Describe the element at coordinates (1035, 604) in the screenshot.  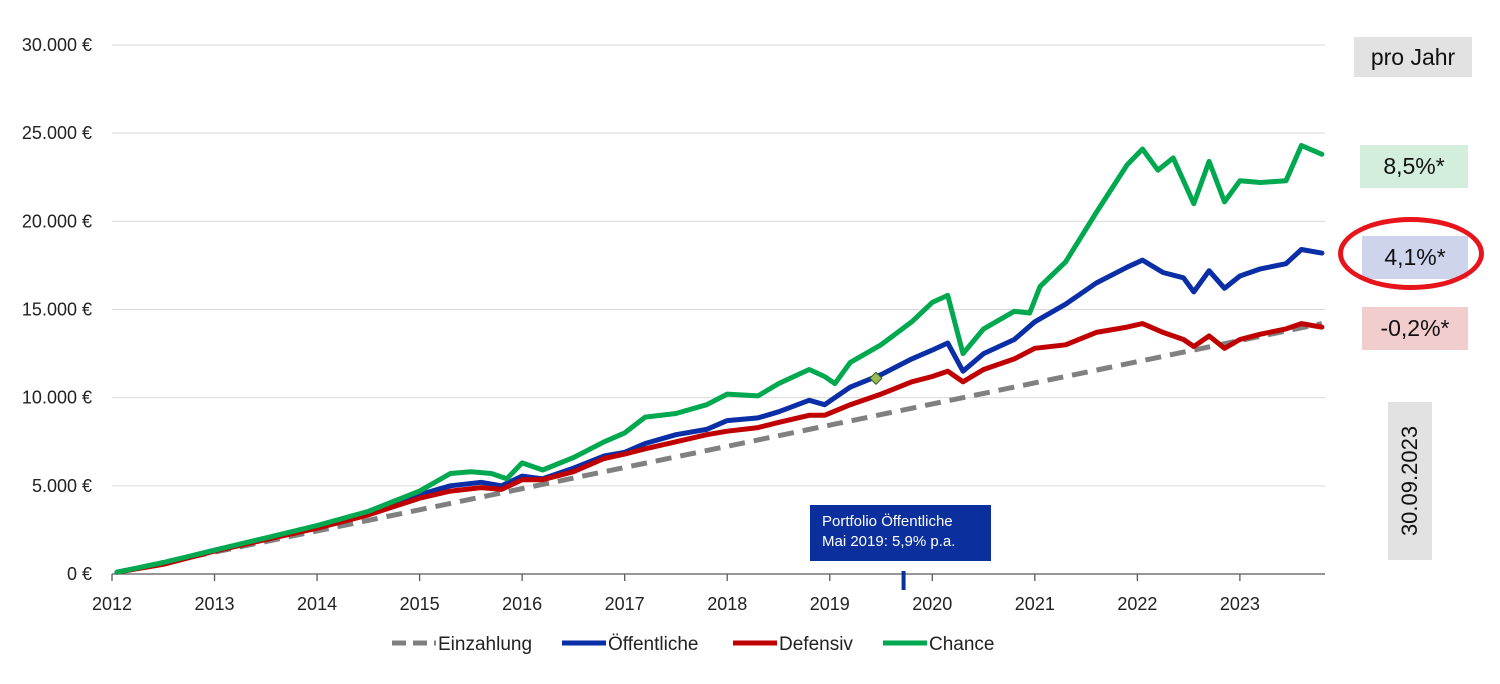
I see `x-tick-label: 2021` at that location.